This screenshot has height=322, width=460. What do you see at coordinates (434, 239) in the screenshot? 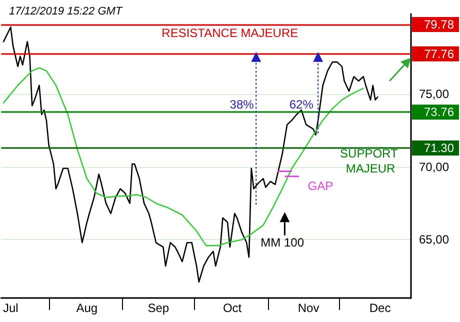
I see `y-tick-label: 65,00` at bounding box center [434, 239].